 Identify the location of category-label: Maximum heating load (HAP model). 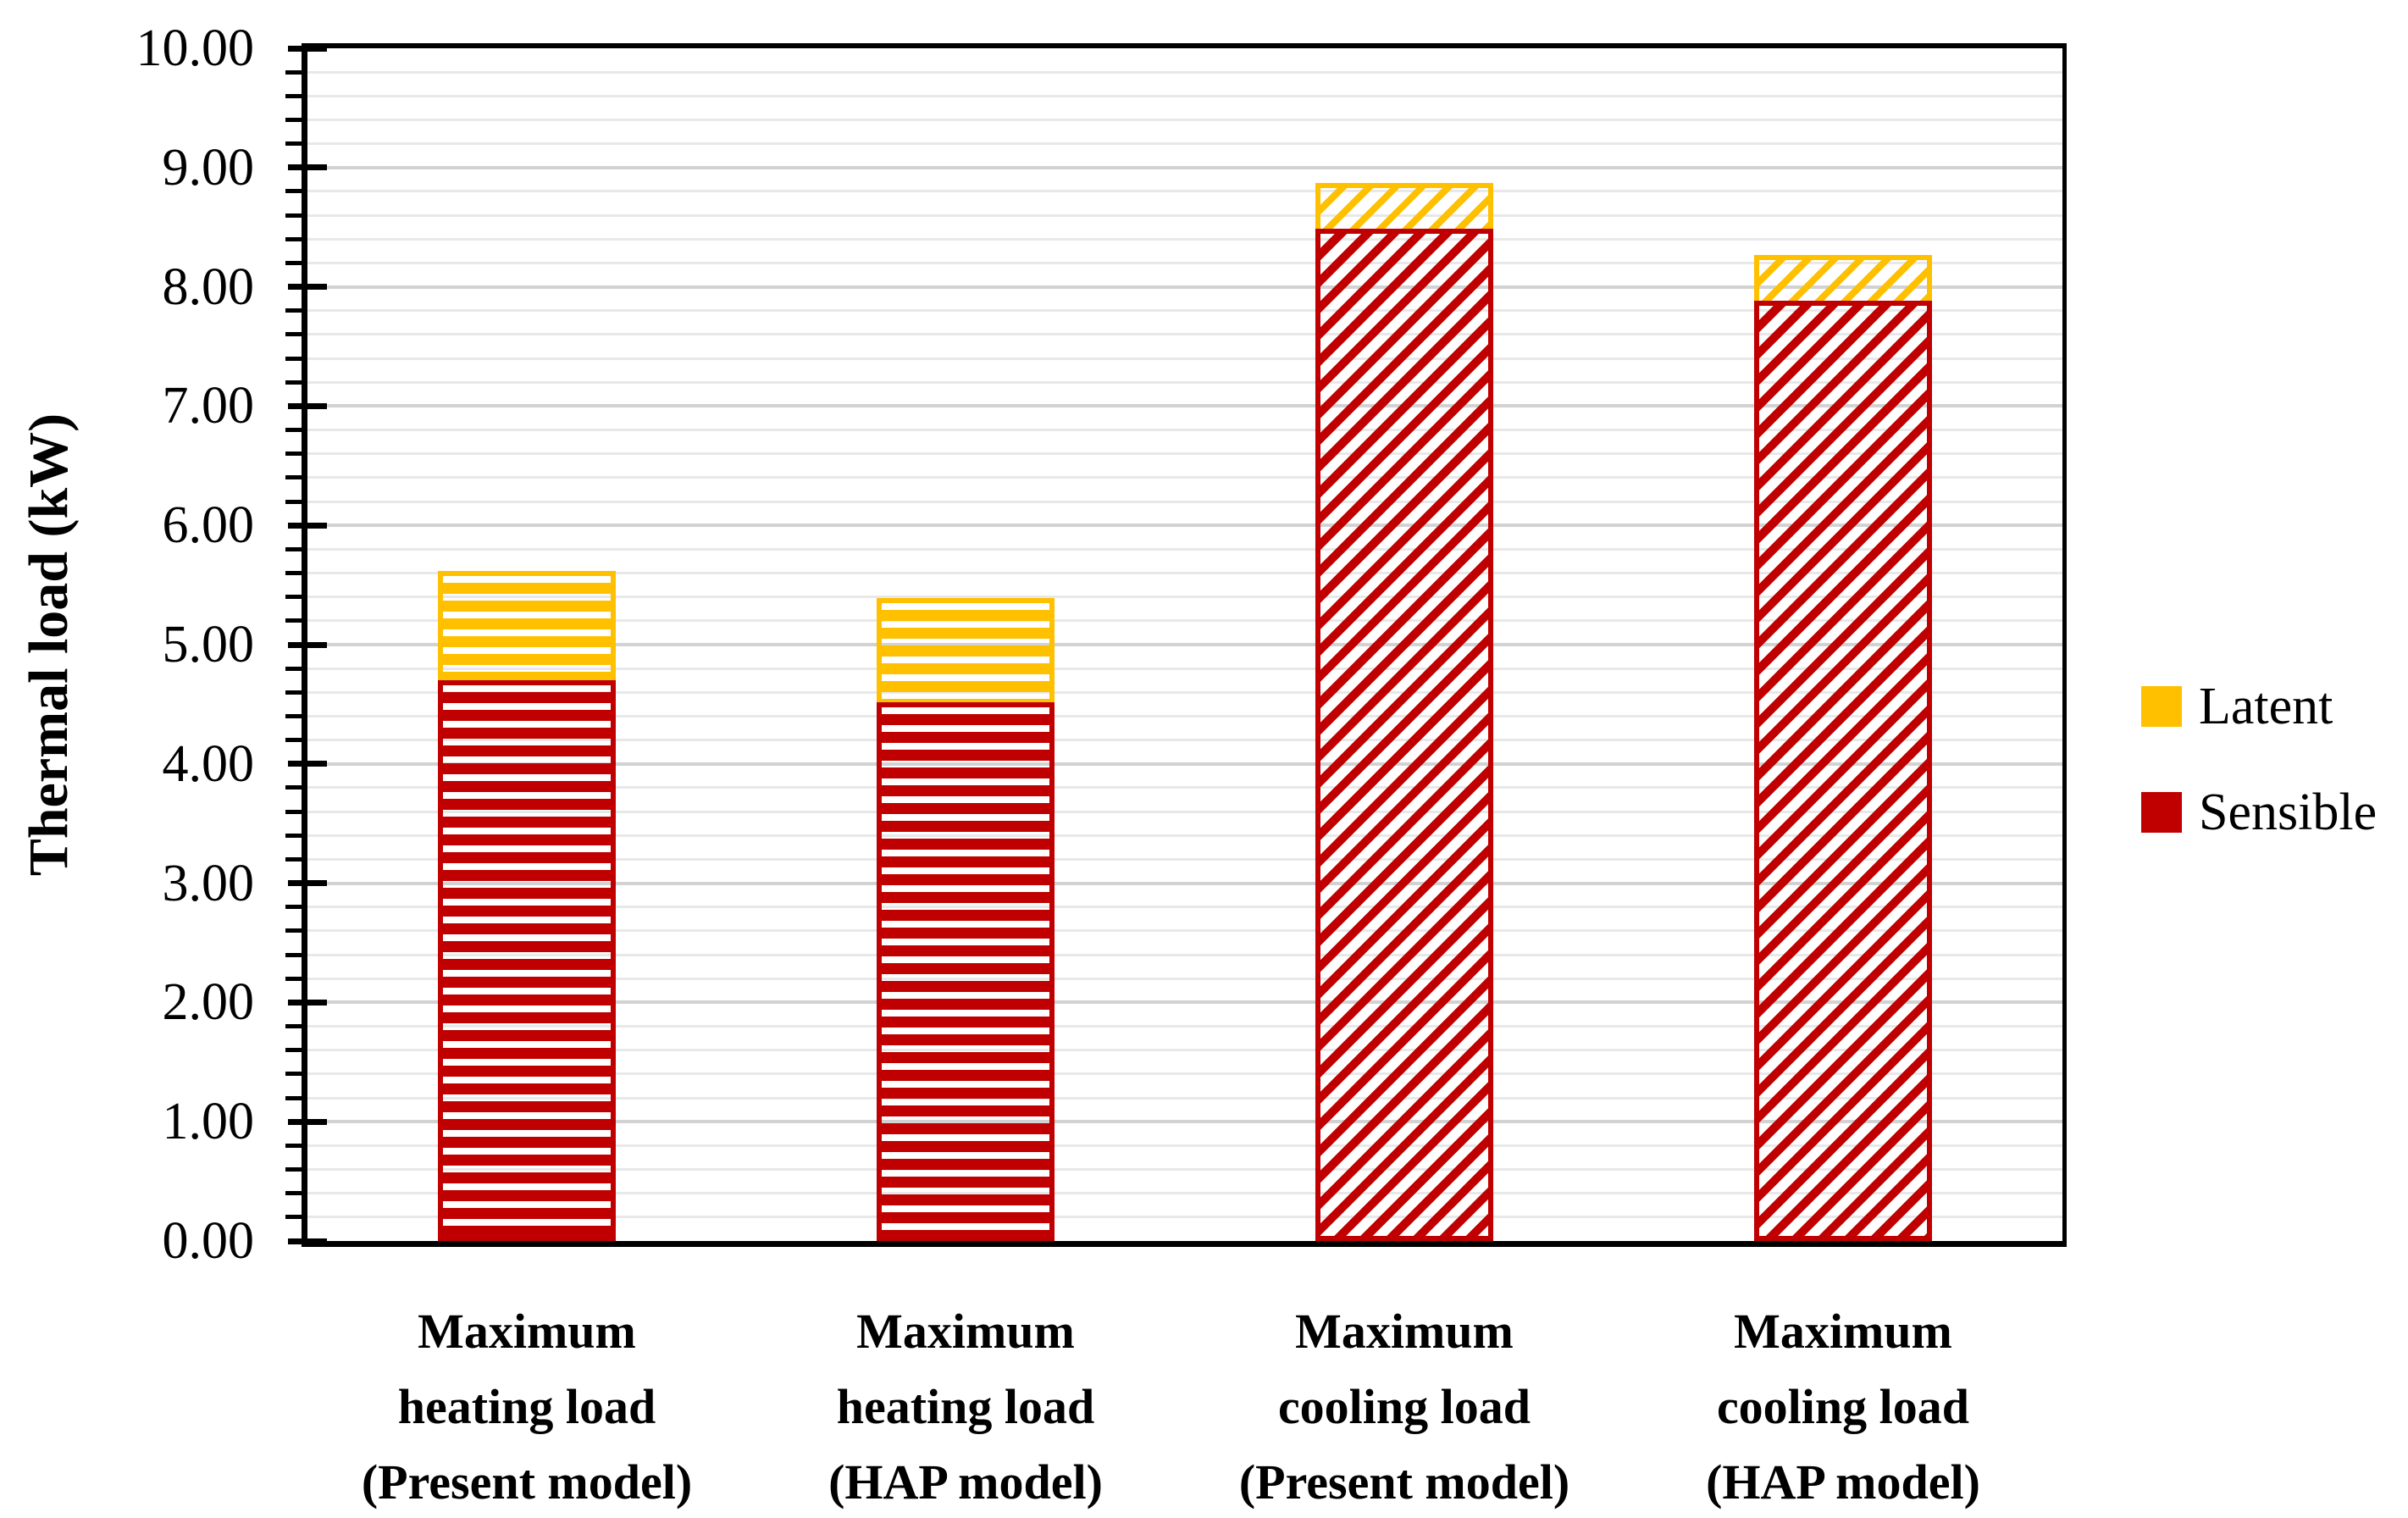
(965, 1406).